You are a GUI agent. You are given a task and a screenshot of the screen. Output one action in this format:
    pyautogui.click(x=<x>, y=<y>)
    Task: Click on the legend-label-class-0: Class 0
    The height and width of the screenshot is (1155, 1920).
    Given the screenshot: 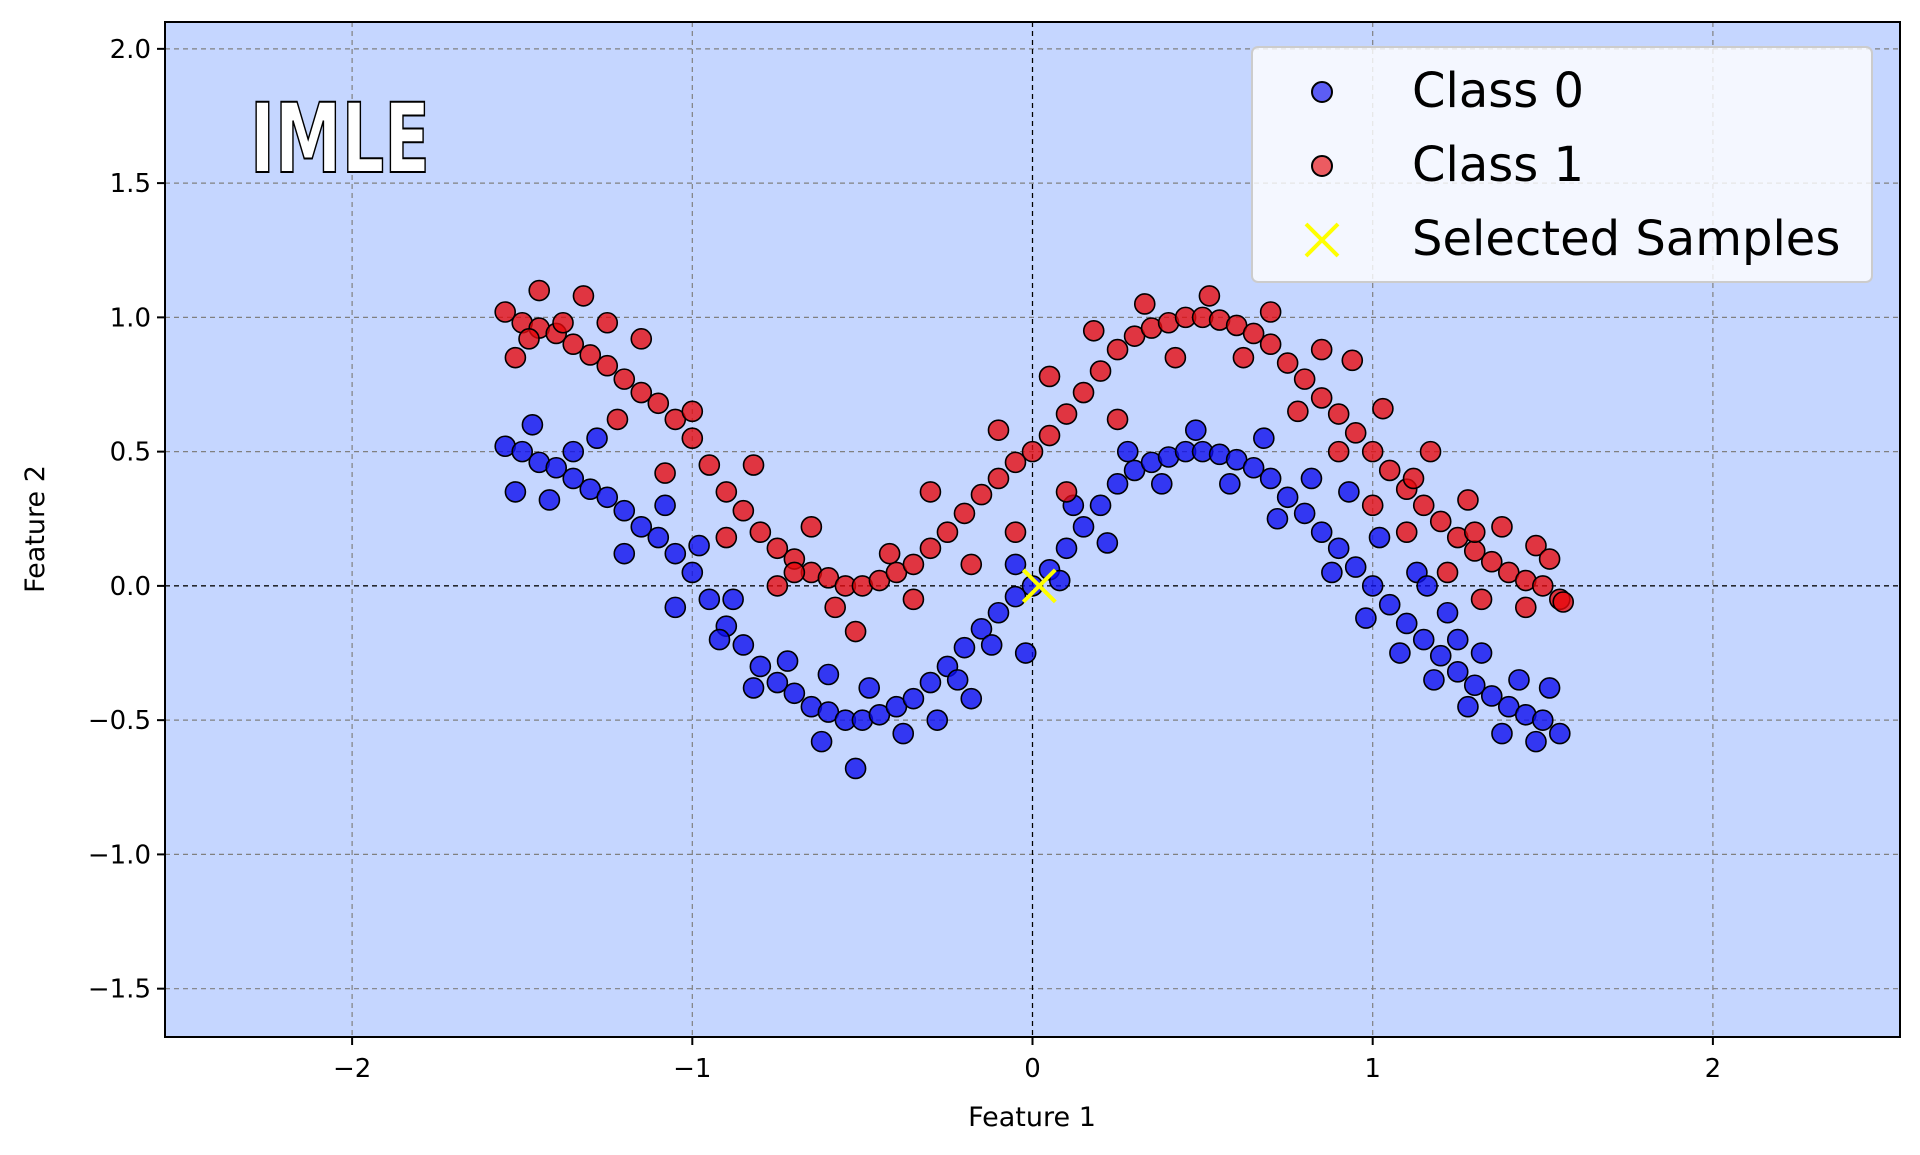 What is the action you would take?
    pyautogui.click(x=1498, y=91)
    